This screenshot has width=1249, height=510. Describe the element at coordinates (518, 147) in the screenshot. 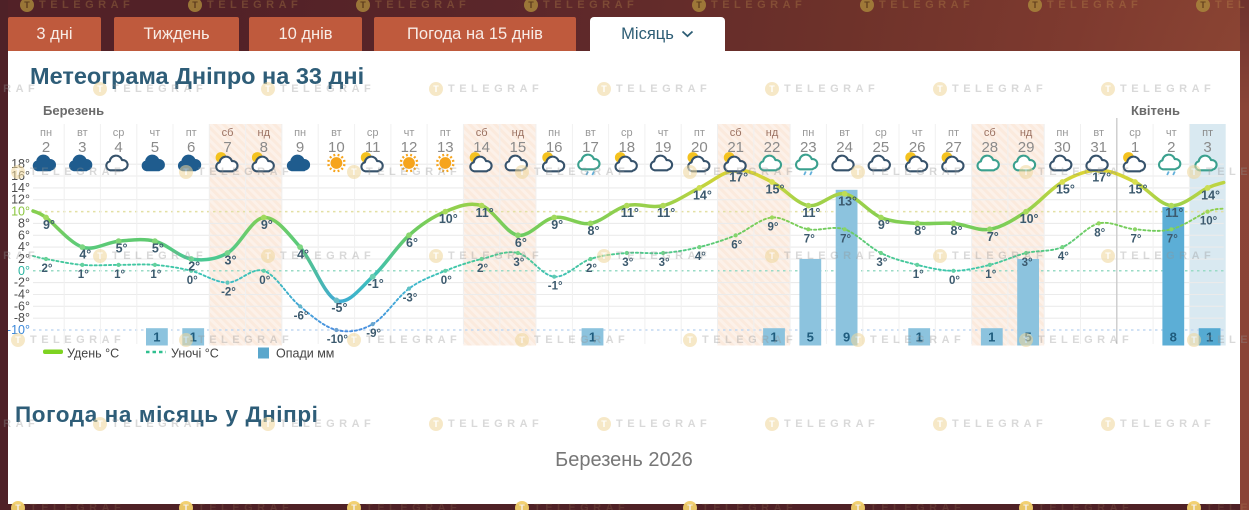

I see `svg-text: 15` at that location.